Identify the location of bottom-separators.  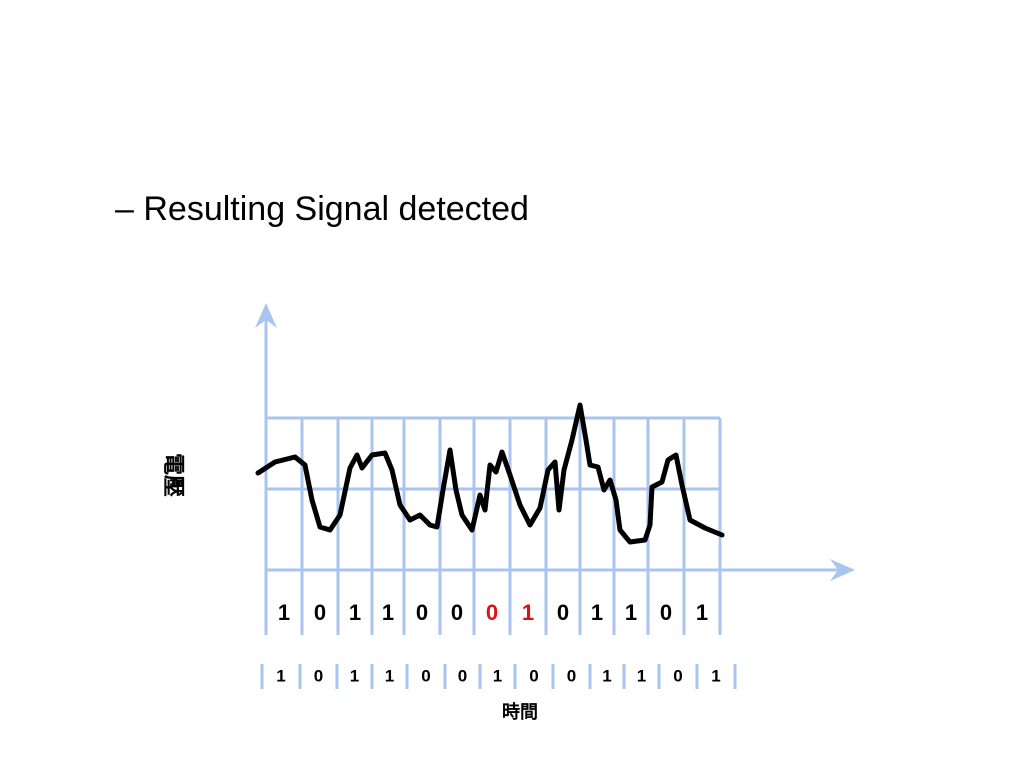
(498, 676).